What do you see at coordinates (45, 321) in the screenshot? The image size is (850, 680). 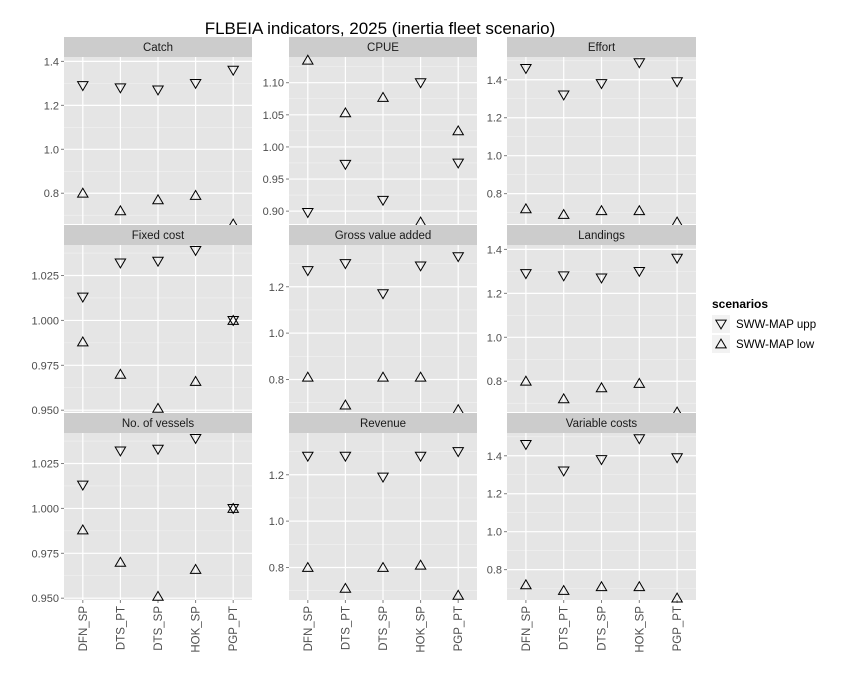 I see `y-tick-label: 1.000` at bounding box center [45, 321].